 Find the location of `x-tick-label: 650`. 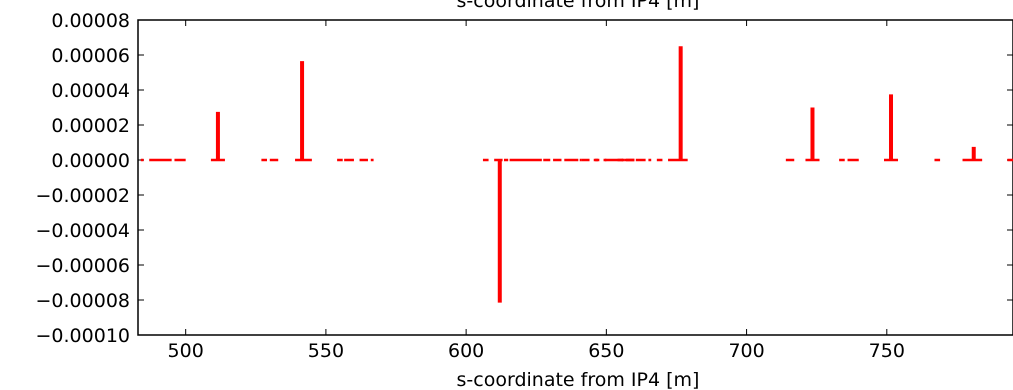

x-tick-label: 650 is located at coordinates (606, 351).